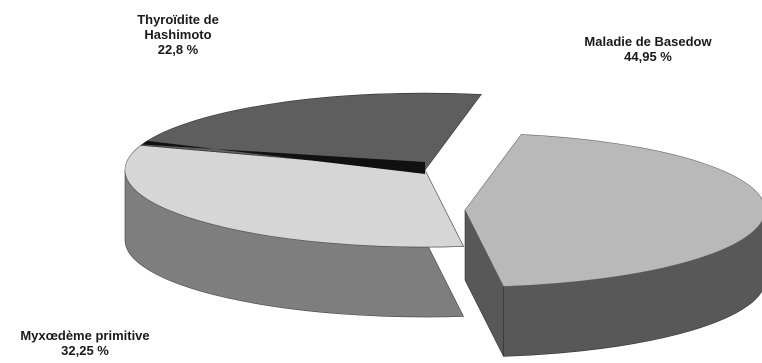  I want to click on myxoedeme-label: Myxœdème primitive 32,25 %, so click(85, 343).